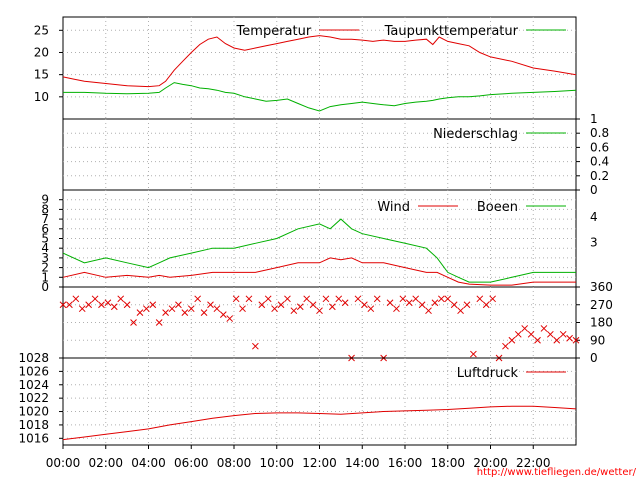  What do you see at coordinates (45, 229) in the screenshot?
I see `y-tick-label: 6` at bounding box center [45, 229].